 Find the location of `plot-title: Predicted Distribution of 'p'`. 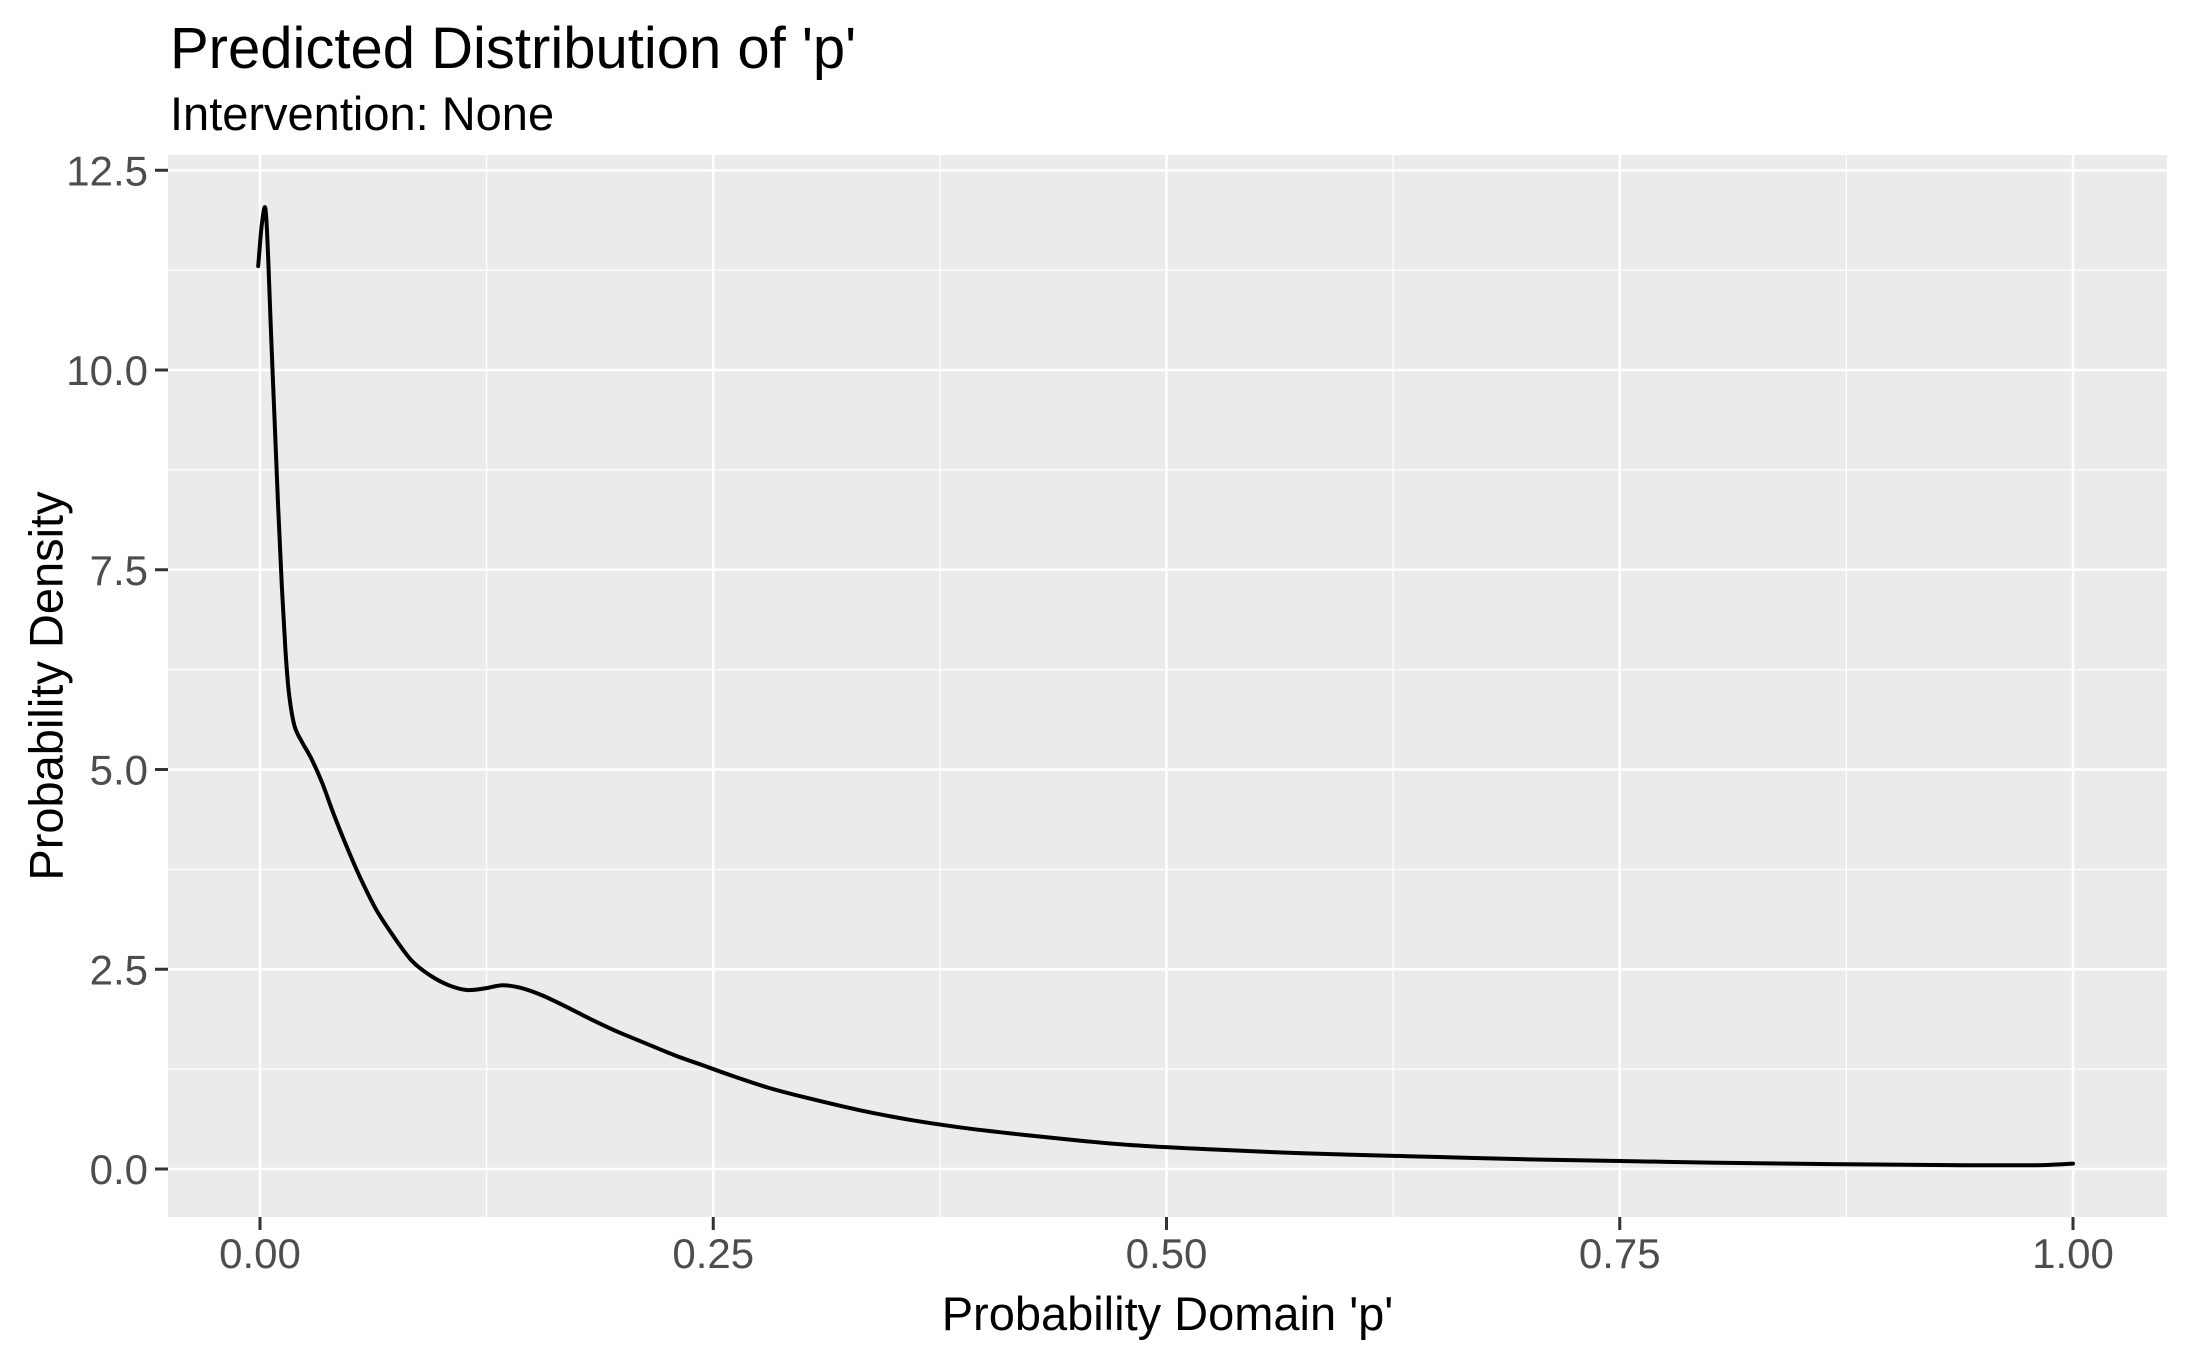

plot-title: Predicted Distribution of 'p' is located at coordinates (513, 48).